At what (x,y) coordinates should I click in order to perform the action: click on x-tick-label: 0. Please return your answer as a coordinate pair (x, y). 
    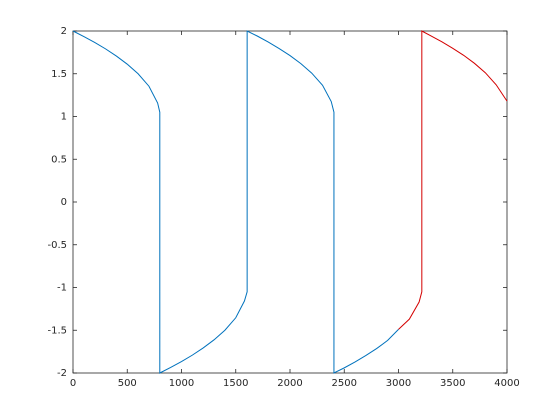
    Looking at the image, I should click on (73, 383).